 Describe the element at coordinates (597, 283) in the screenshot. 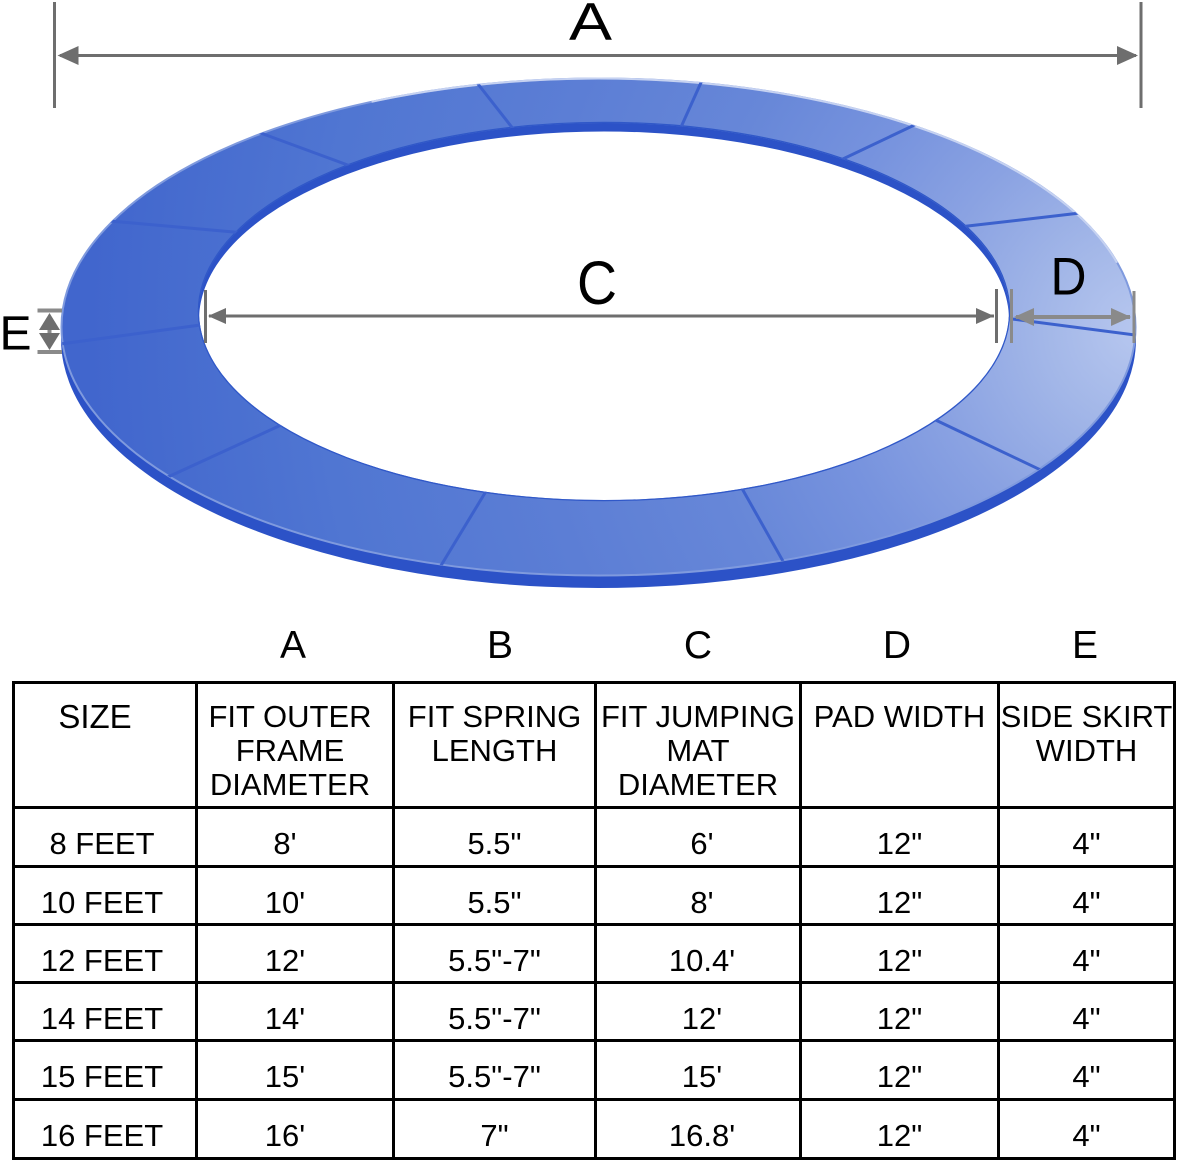

I see `svg-text: C` at that location.